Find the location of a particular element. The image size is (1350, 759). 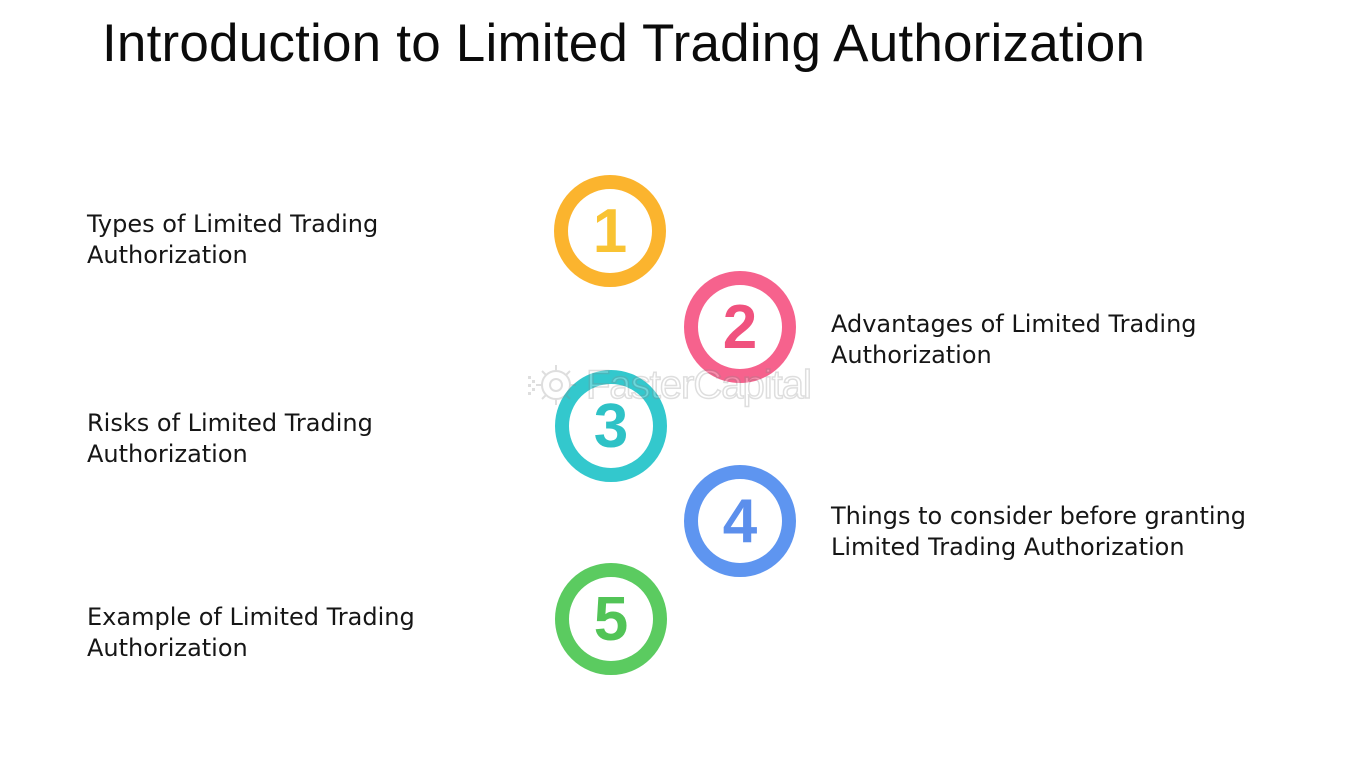

step-3-text: Risks of Limited Trading Authorization is located at coordinates (230, 438).